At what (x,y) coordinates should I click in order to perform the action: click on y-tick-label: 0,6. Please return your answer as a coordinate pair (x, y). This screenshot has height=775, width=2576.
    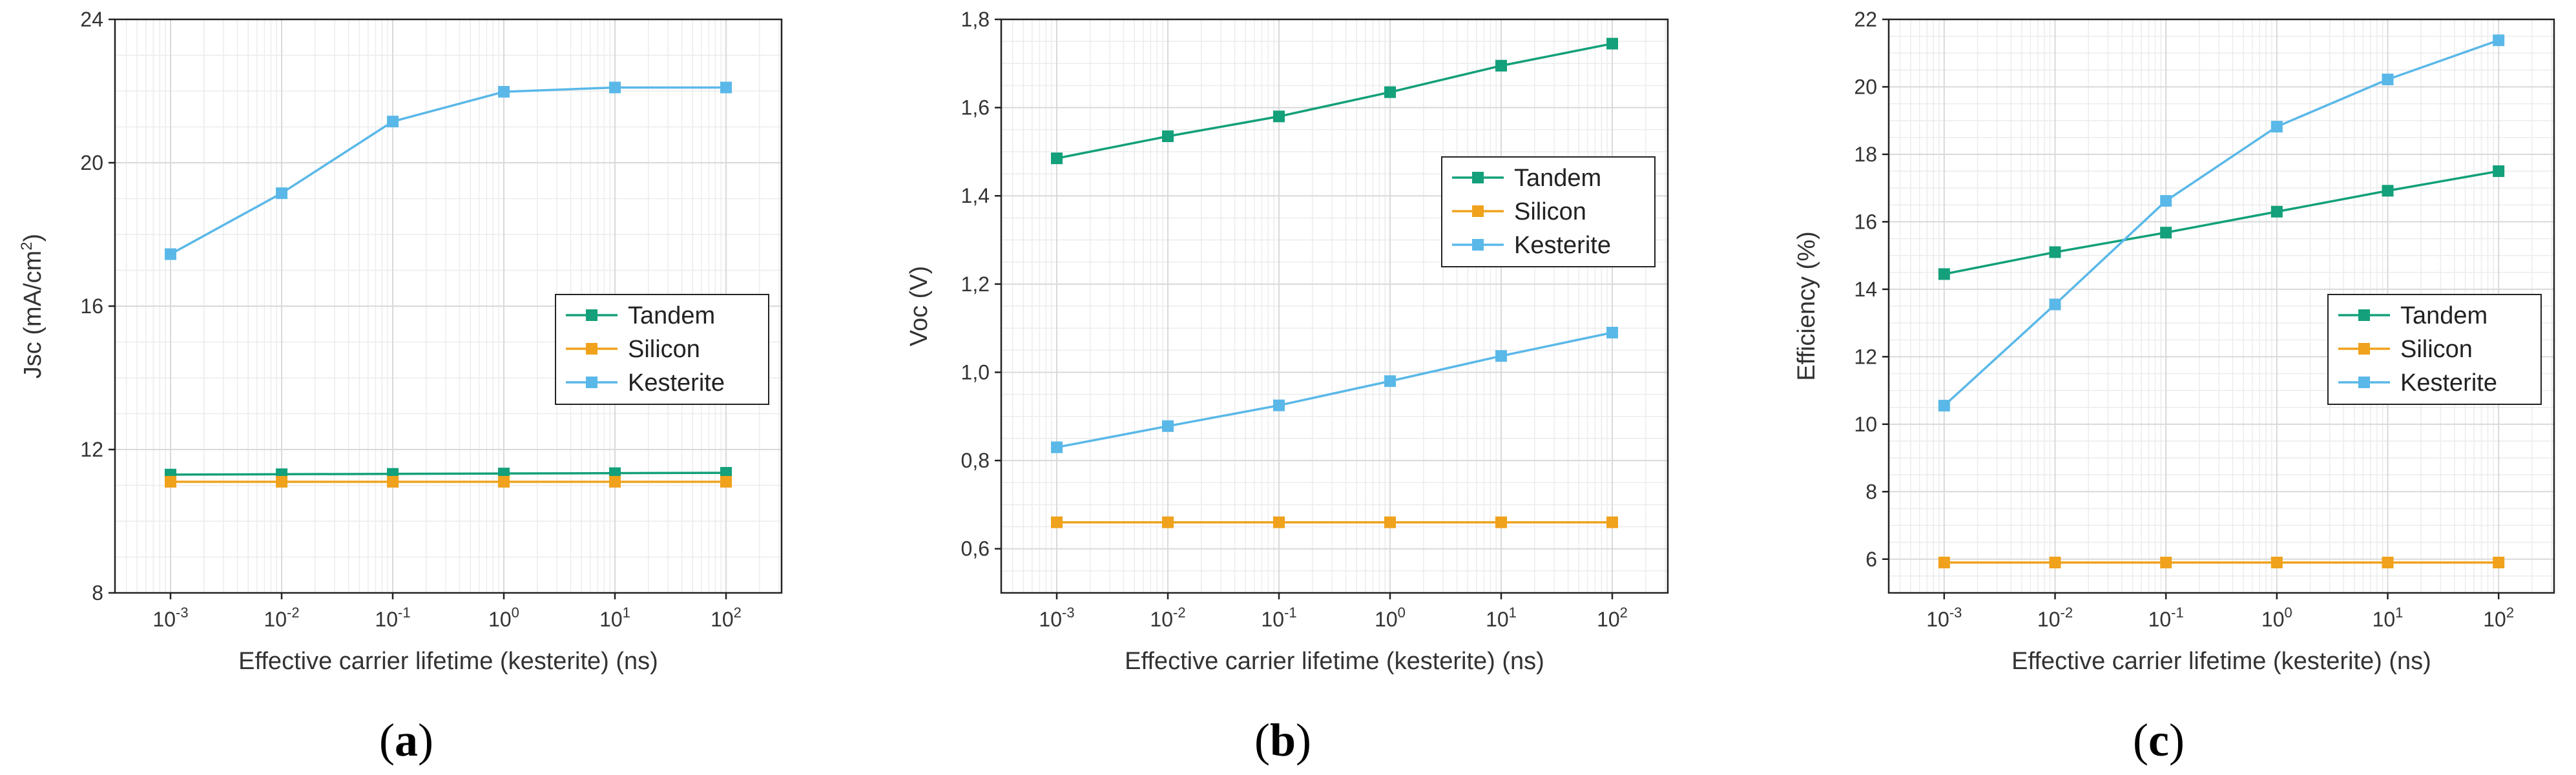
    Looking at the image, I should click on (975, 549).